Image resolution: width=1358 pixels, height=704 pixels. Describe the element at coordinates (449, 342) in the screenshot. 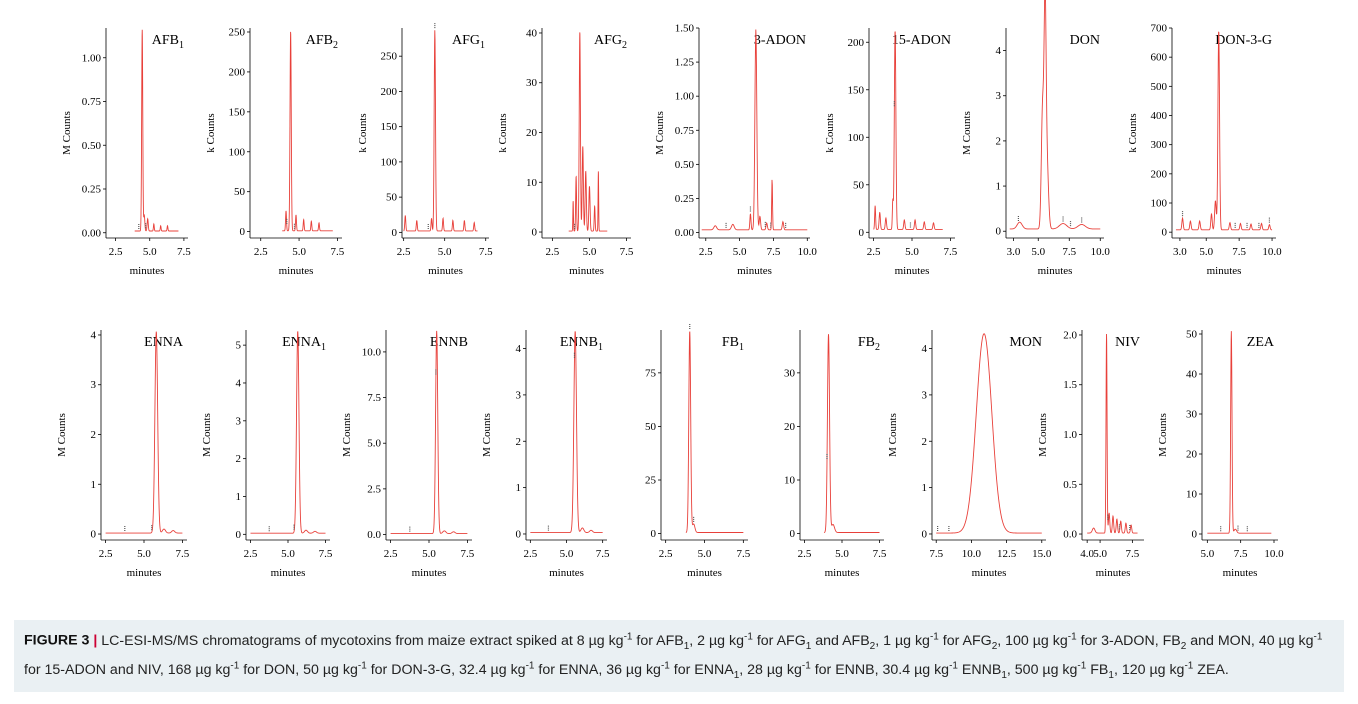

I see `chart-title-text: ENNB` at that location.